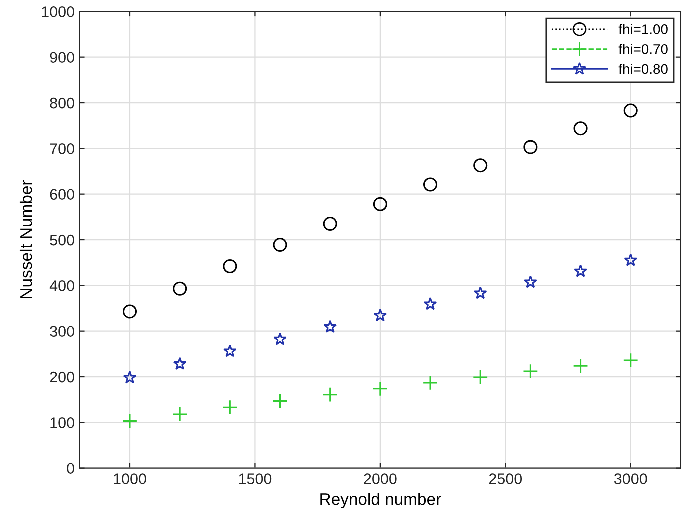 The height and width of the screenshot is (531, 683). What do you see at coordinates (643, 69) in the screenshot?
I see `legend-label: fhi=0.80` at bounding box center [643, 69].